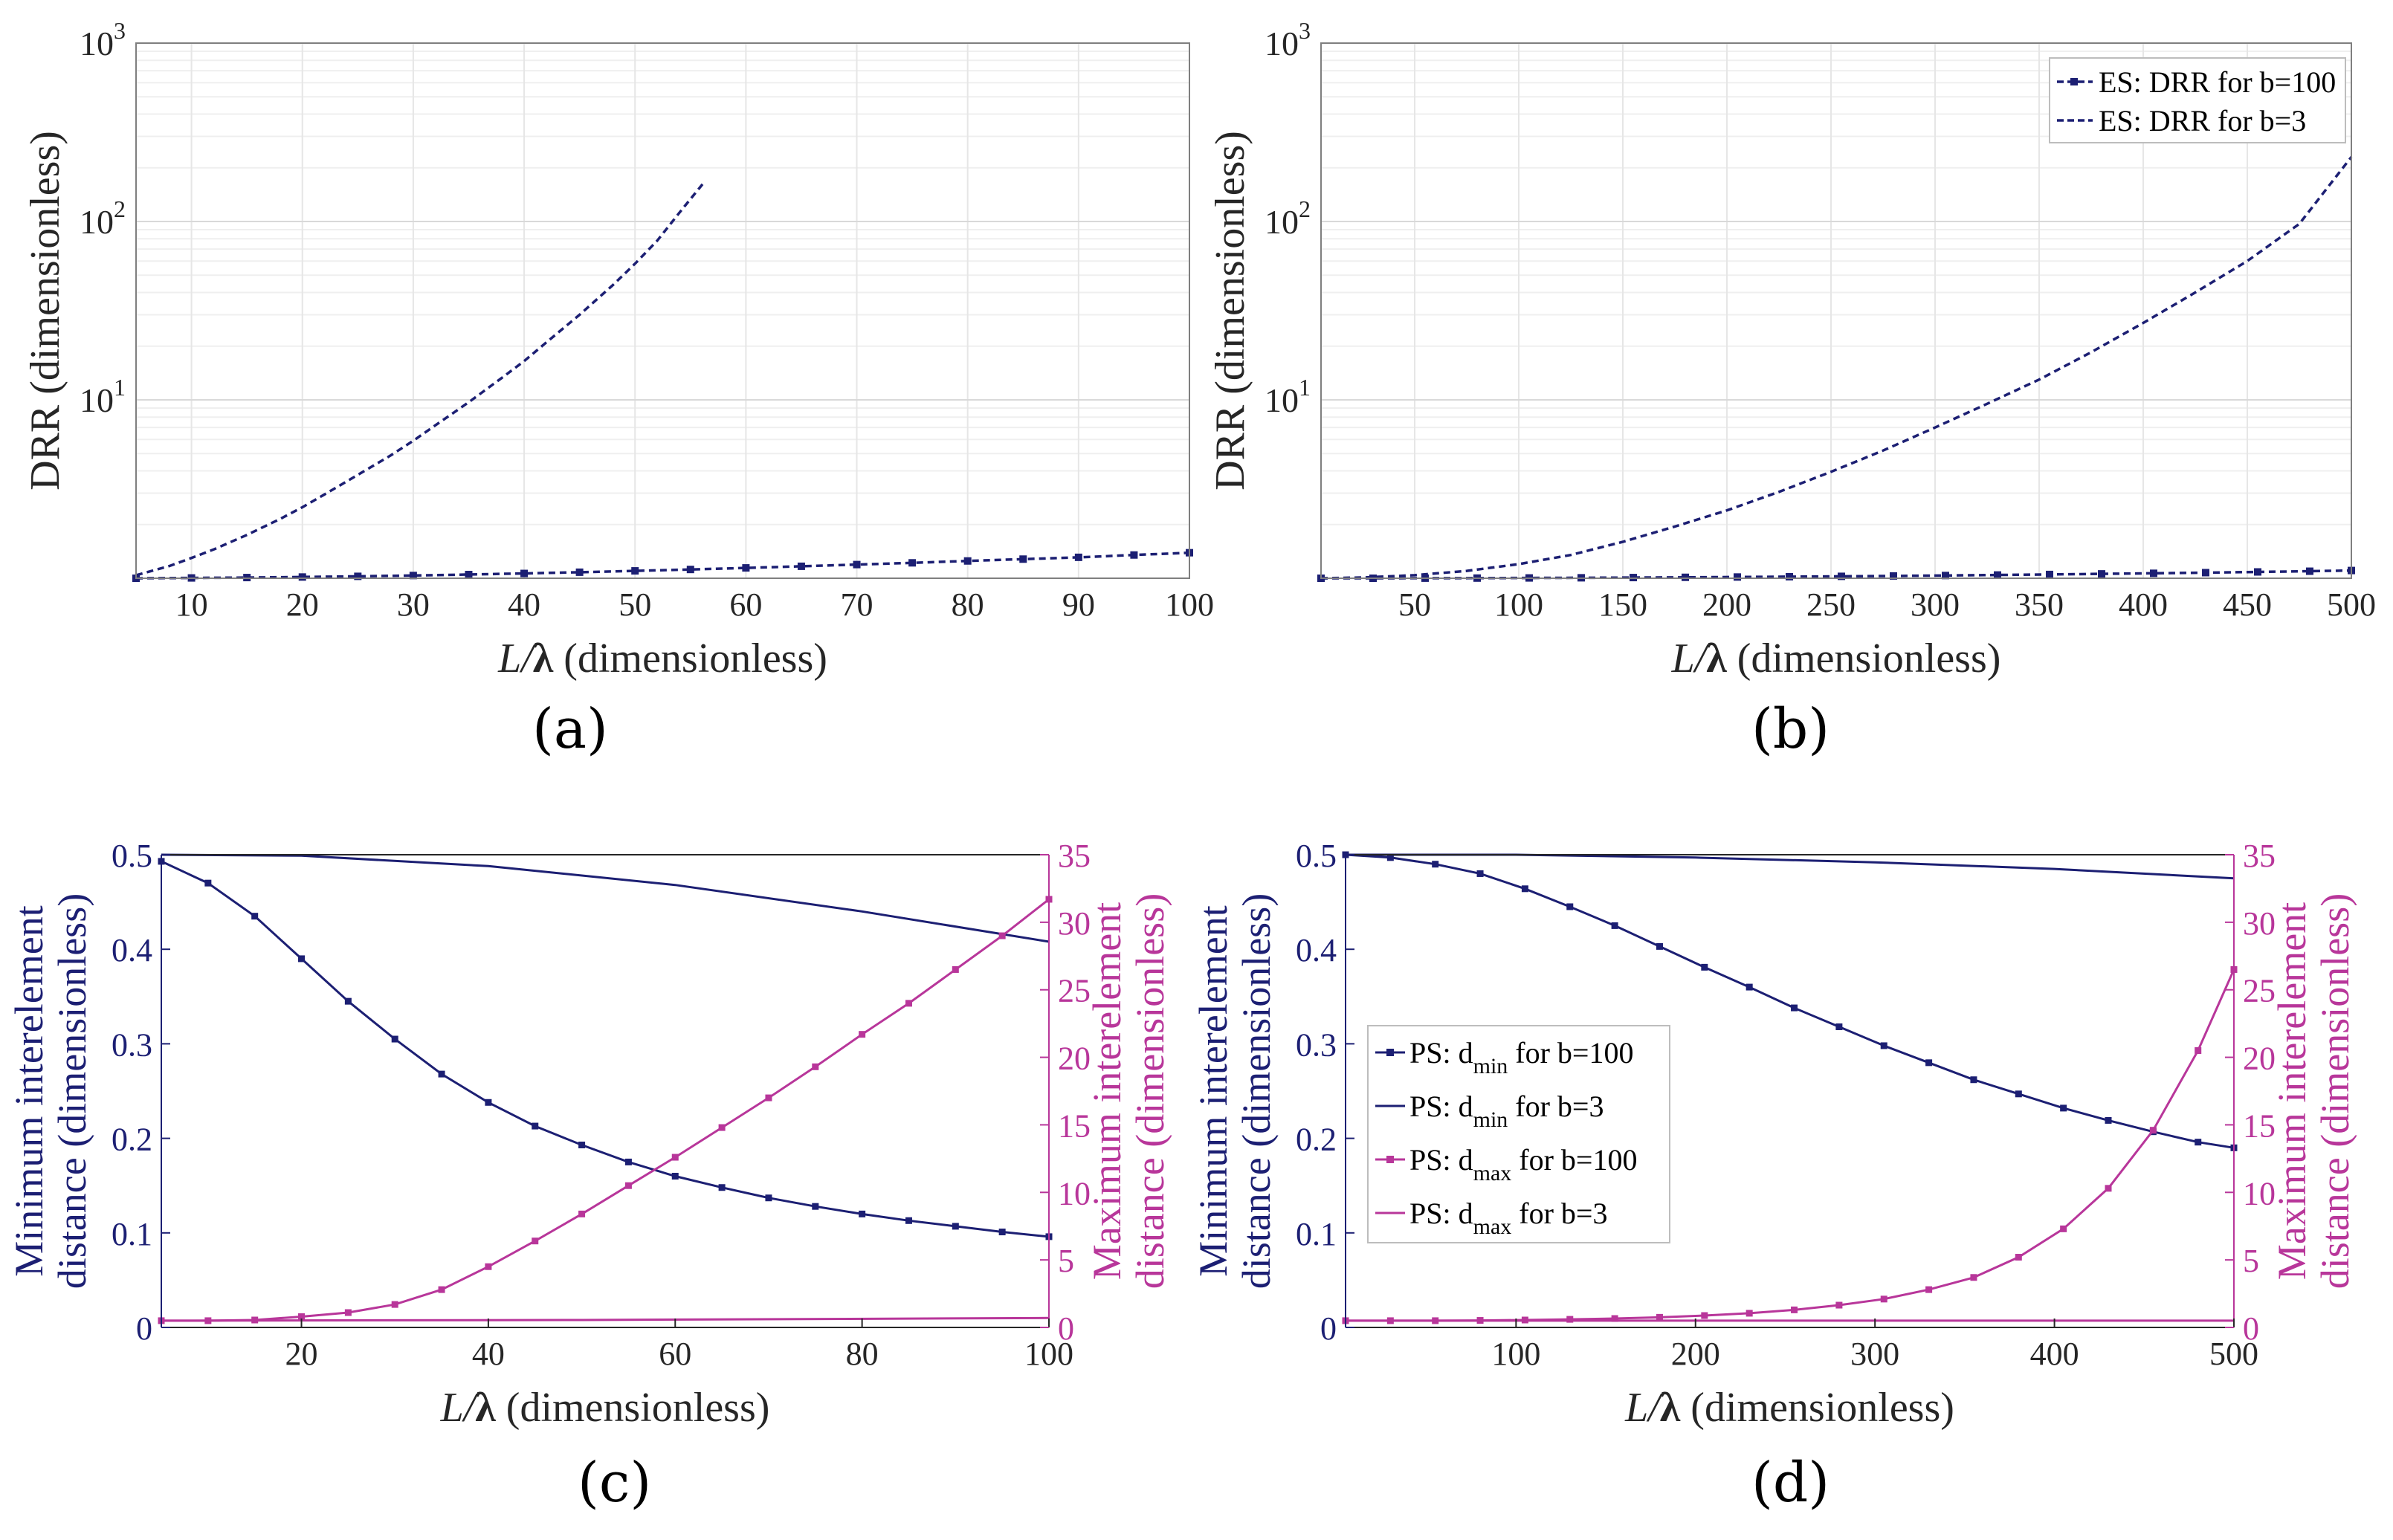 The image size is (2393, 1540). Describe the element at coordinates (1508, 1218) in the screenshot. I see `legend-label-d: PS: dmax for b=3` at that location.